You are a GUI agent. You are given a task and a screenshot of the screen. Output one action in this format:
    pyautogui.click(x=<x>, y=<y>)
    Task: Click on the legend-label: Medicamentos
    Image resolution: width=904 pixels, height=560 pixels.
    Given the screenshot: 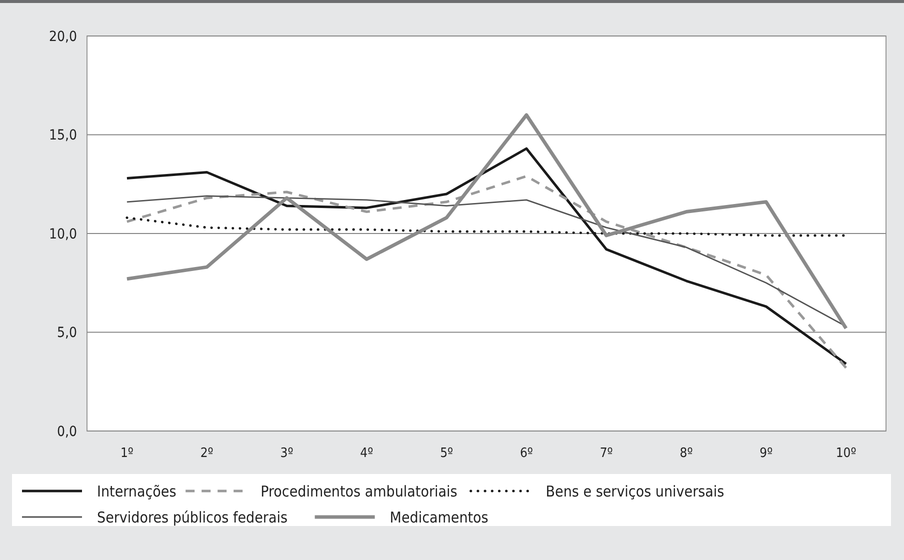 What is the action you would take?
    pyautogui.click(x=439, y=517)
    